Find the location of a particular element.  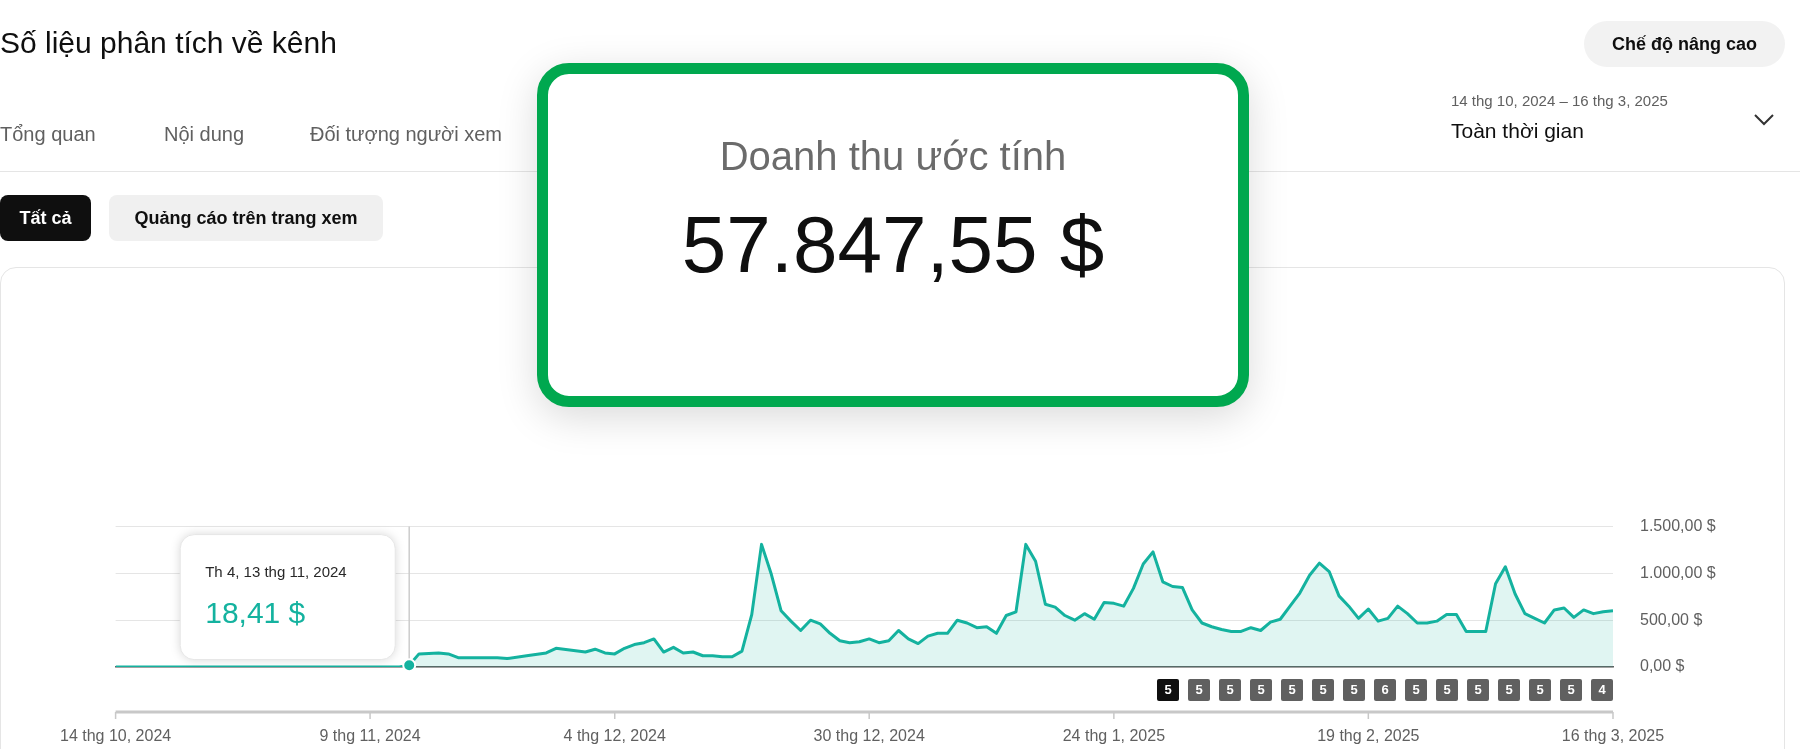

text: Toàn thời gian is located at coordinates (1517, 131).